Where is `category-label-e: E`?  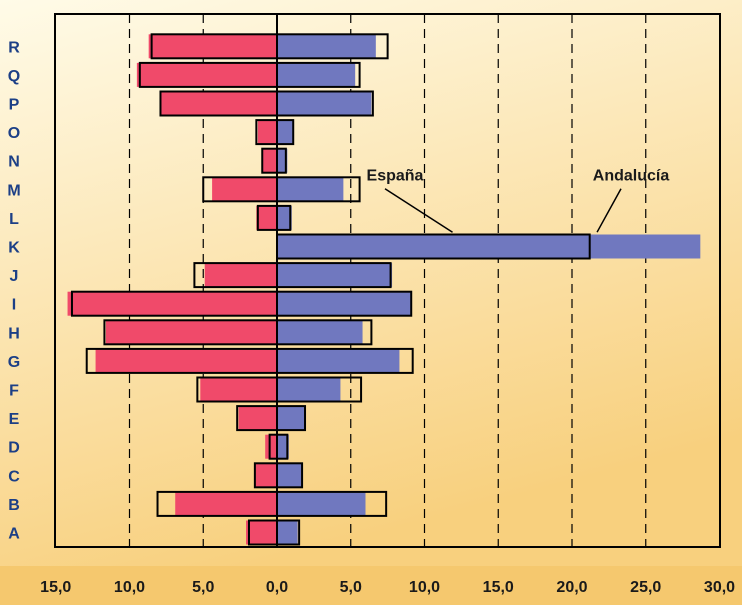 category-label-e: E is located at coordinates (14, 419).